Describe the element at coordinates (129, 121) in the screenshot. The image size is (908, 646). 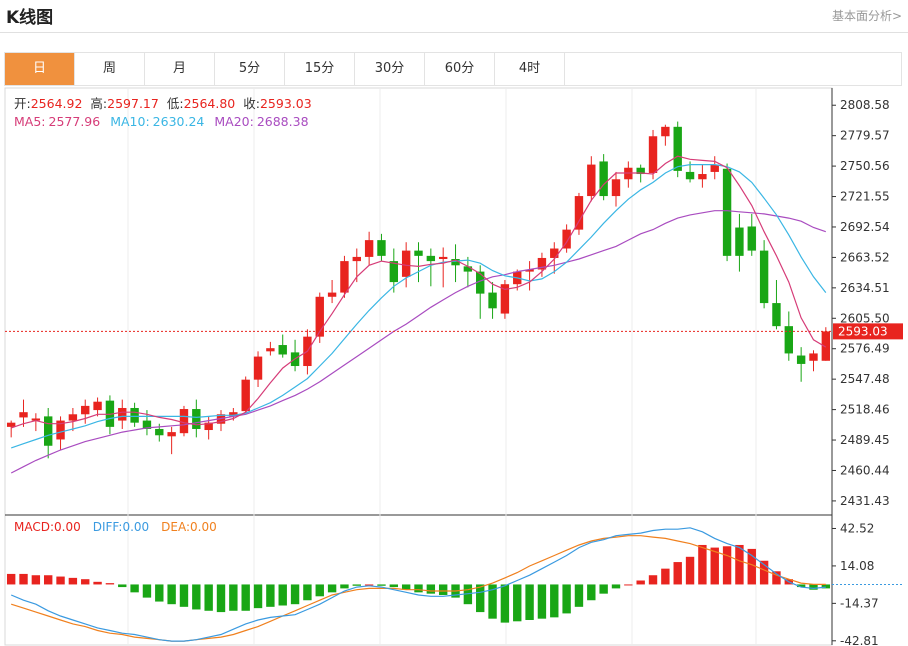
I see `ma10-legend: MA10:` at that location.